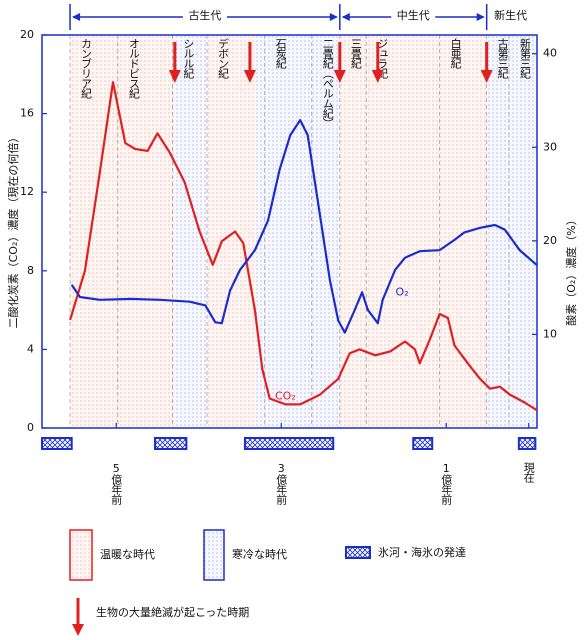 The width and height of the screenshot is (585, 640). What do you see at coordinates (78, 630) in the screenshot?
I see `legend-extinction-arrowhead` at bounding box center [78, 630].